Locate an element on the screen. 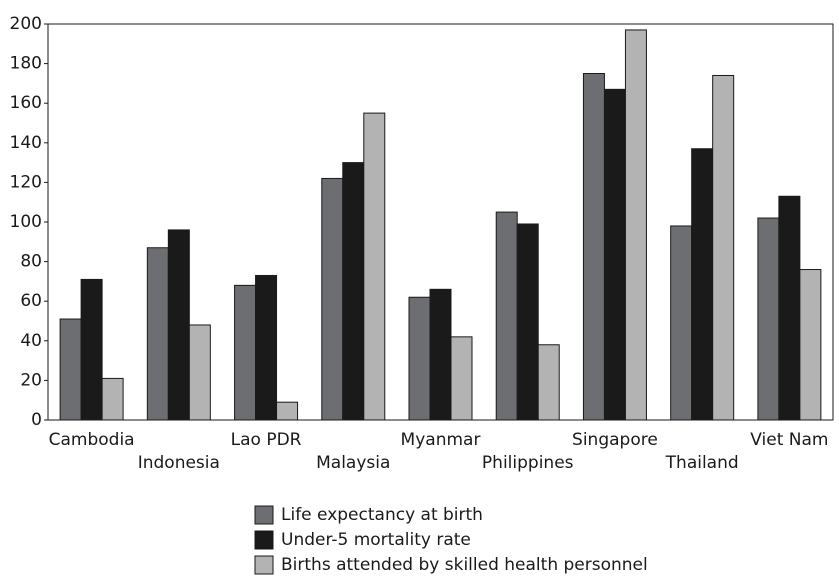 Image resolution: width=839 pixels, height=577 pixels. y-tick-label: 200 is located at coordinates (26, 24).